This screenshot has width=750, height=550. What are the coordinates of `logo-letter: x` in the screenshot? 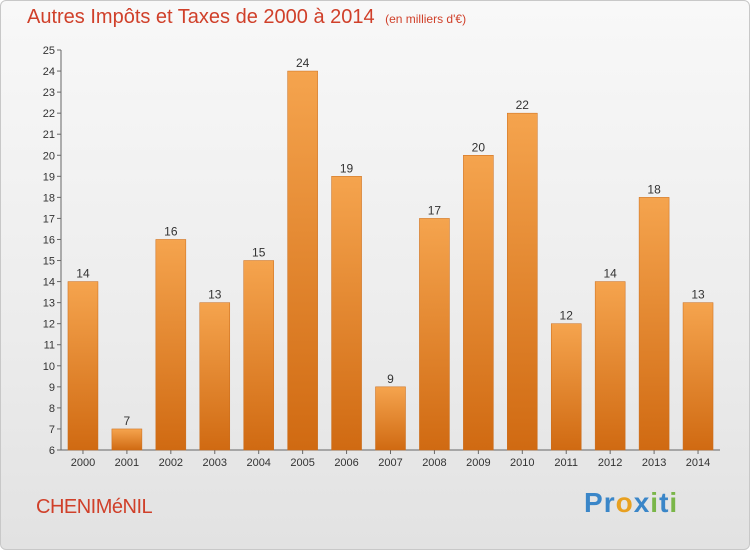 It's located at (642, 502).